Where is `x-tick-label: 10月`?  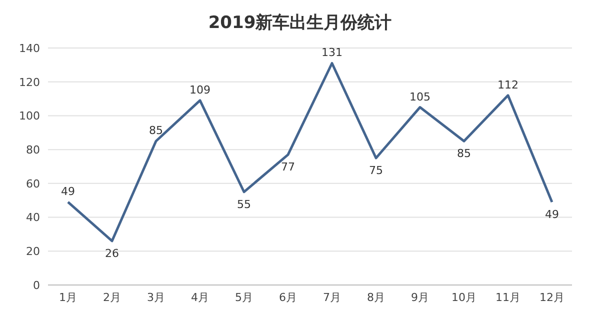
x-tick-label: 10月 is located at coordinates (464, 297).